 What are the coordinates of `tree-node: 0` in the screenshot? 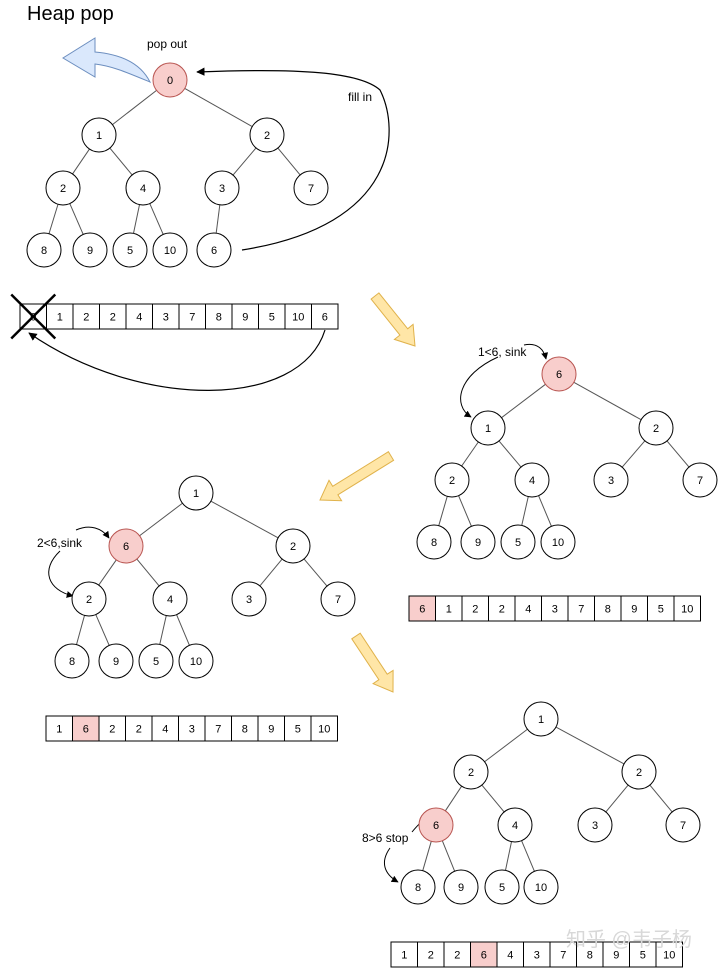 It's located at (170, 80).